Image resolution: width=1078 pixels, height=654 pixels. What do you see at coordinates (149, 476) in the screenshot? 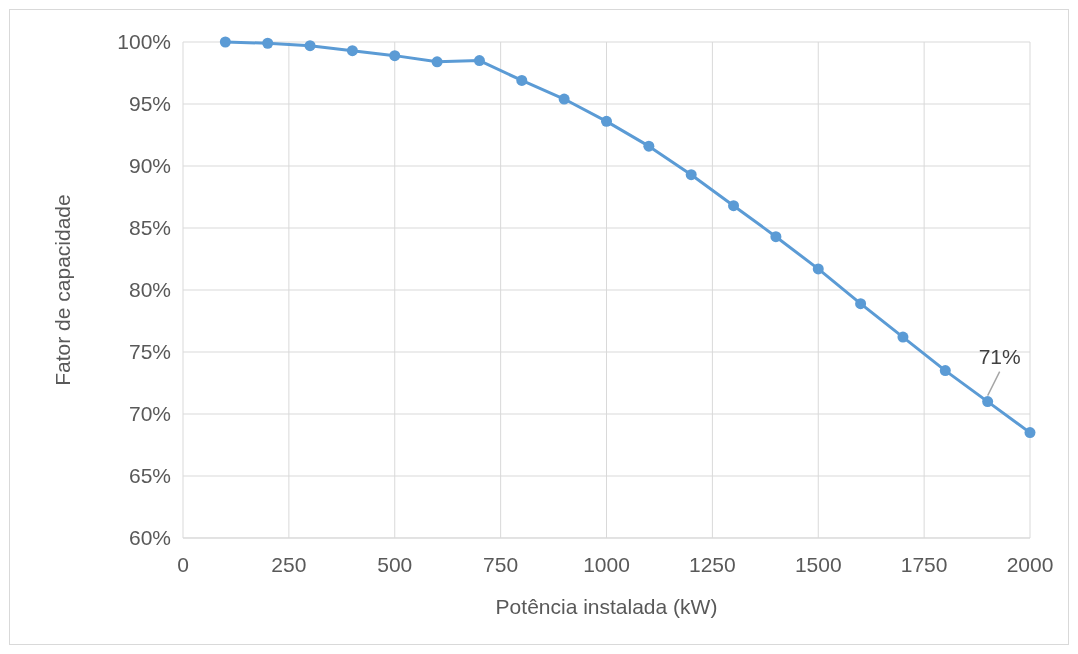
I see `y-tick-label: 65%` at bounding box center [149, 476].